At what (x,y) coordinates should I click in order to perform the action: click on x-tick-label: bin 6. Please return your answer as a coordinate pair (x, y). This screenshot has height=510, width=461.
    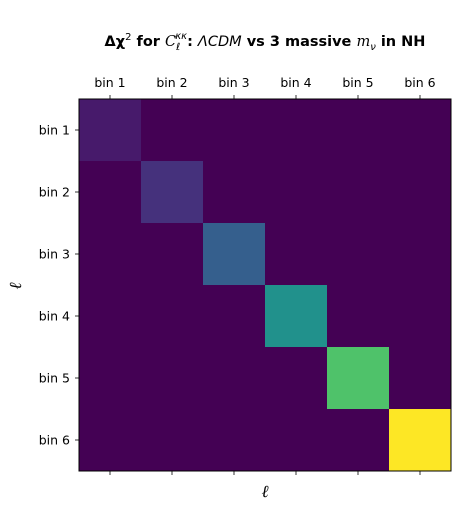
    Looking at the image, I should click on (419, 82).